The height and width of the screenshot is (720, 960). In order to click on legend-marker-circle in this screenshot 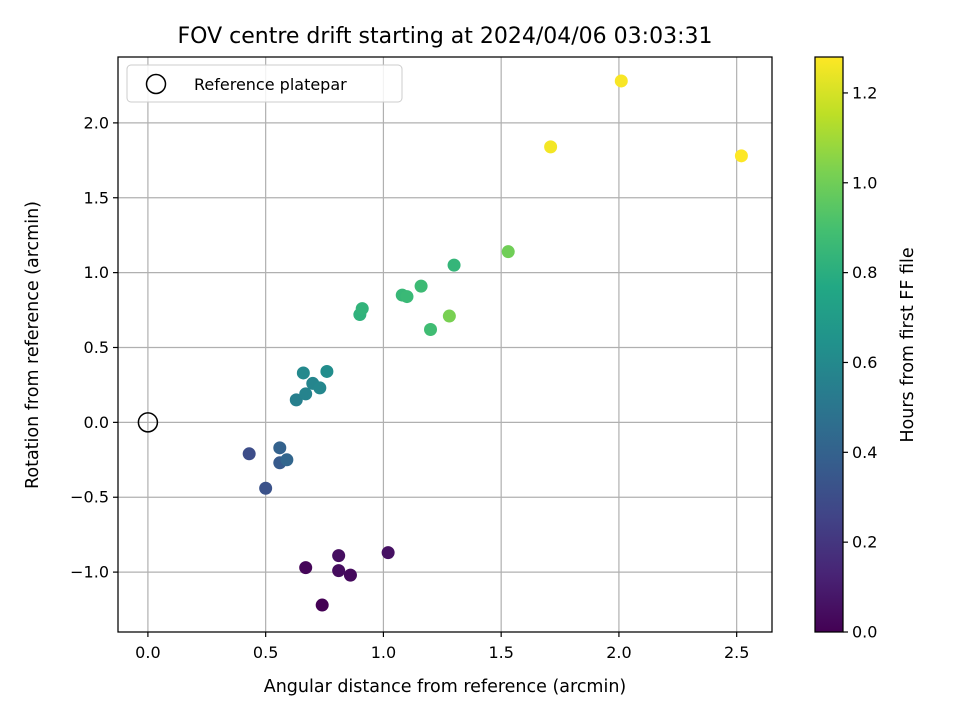, I will do `click(156, 84)`.